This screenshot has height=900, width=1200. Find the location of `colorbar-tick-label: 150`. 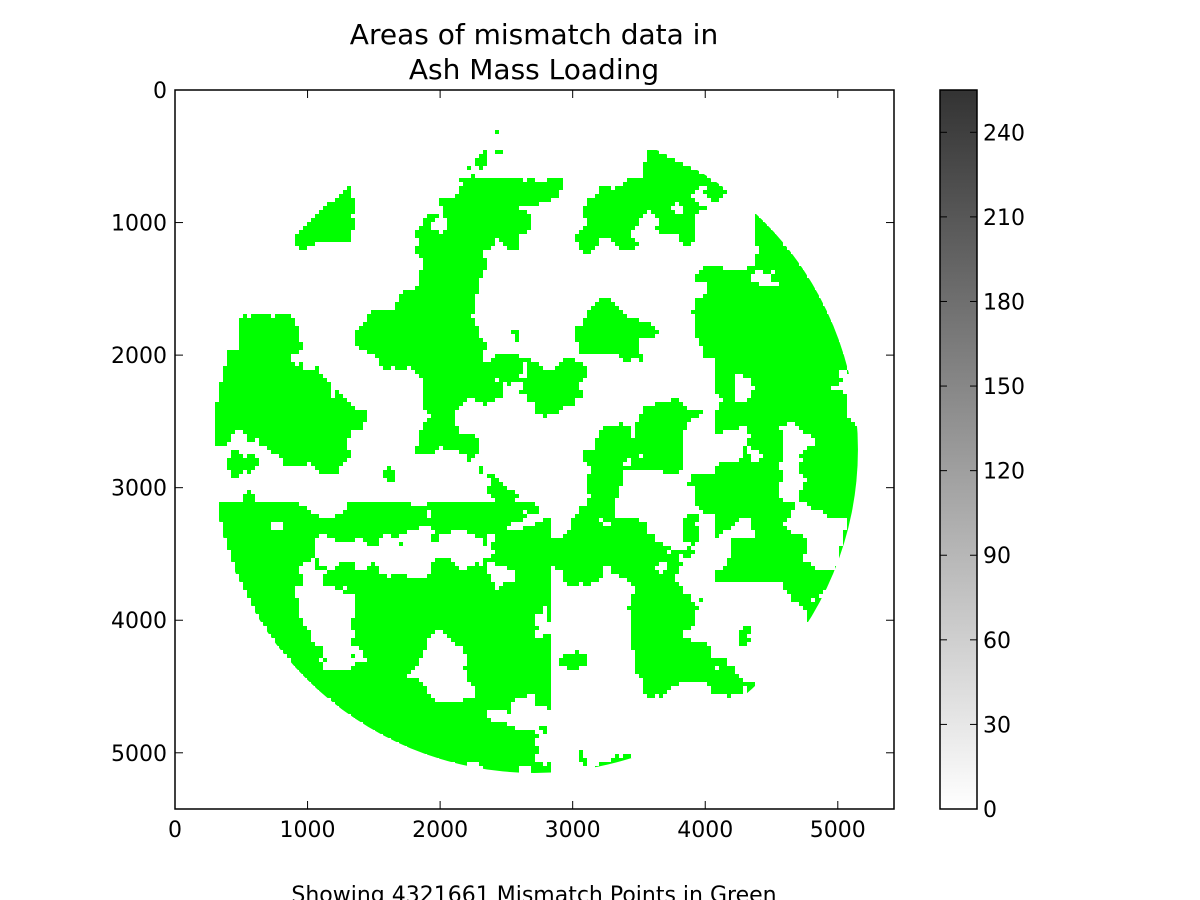

colorbar-tick-label: 150 is located at coordinates (1004, 387).